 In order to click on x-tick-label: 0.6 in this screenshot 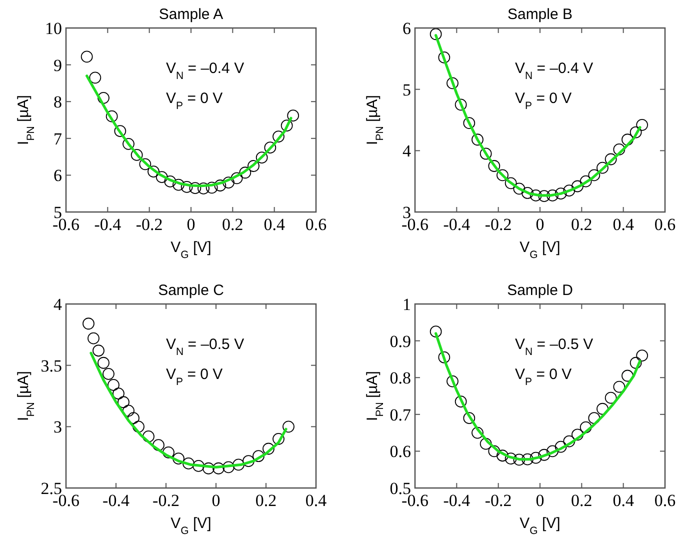, I will do `click(665, 500)`.